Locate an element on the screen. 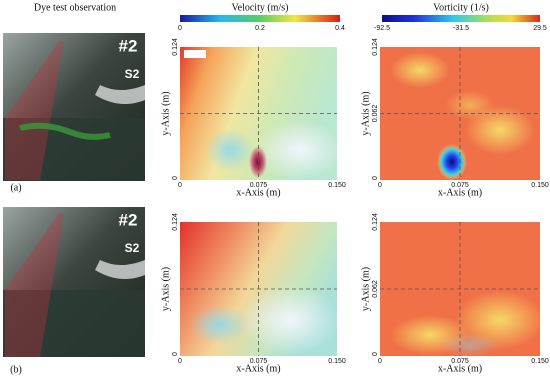 This screenshot has width=550, height=390. panel-label: (a) is located at coordinates (15, 187).